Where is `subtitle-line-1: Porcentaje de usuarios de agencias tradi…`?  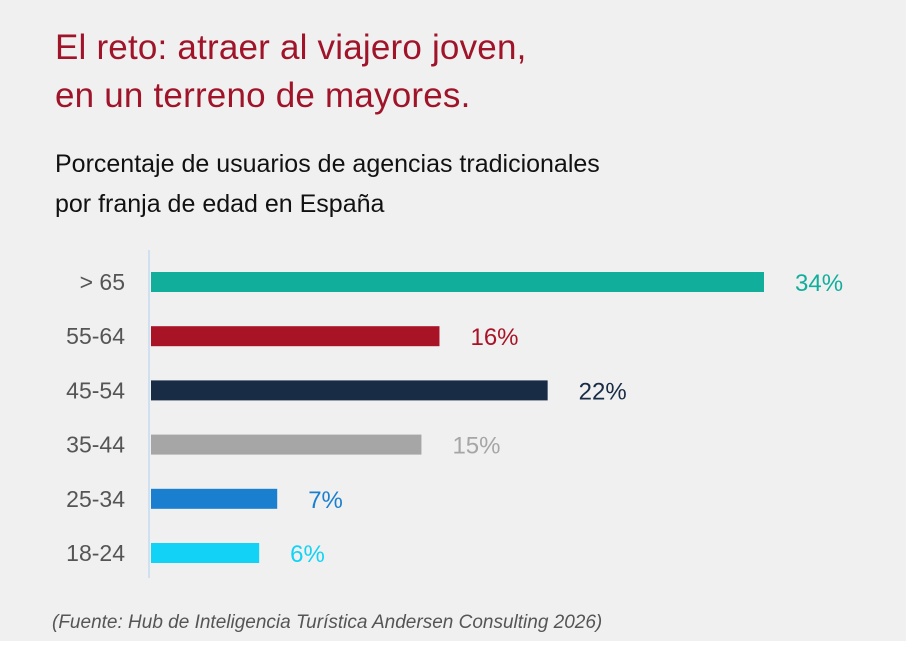
subtitle-line-1: Porcentaje de usuarios de agencias tradi… is located at coordinates (327, 164).